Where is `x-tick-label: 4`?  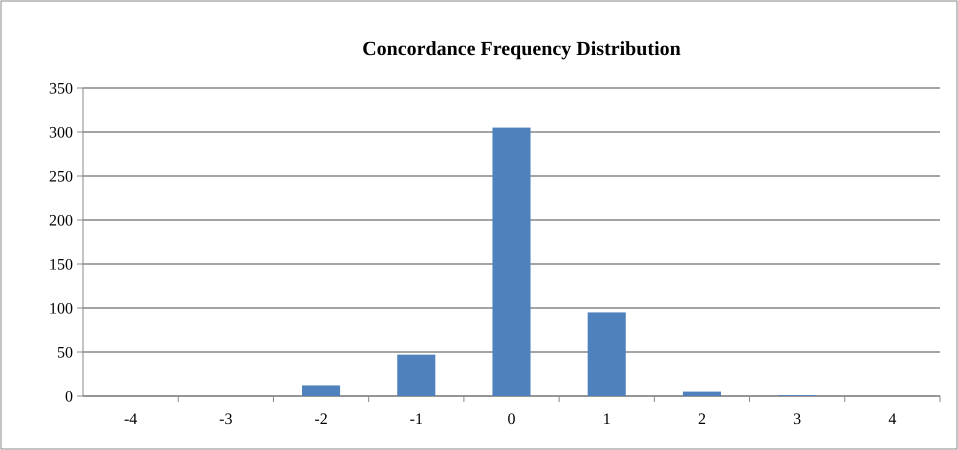 x-tick-label: 4 is located at coordinates (892, 419).